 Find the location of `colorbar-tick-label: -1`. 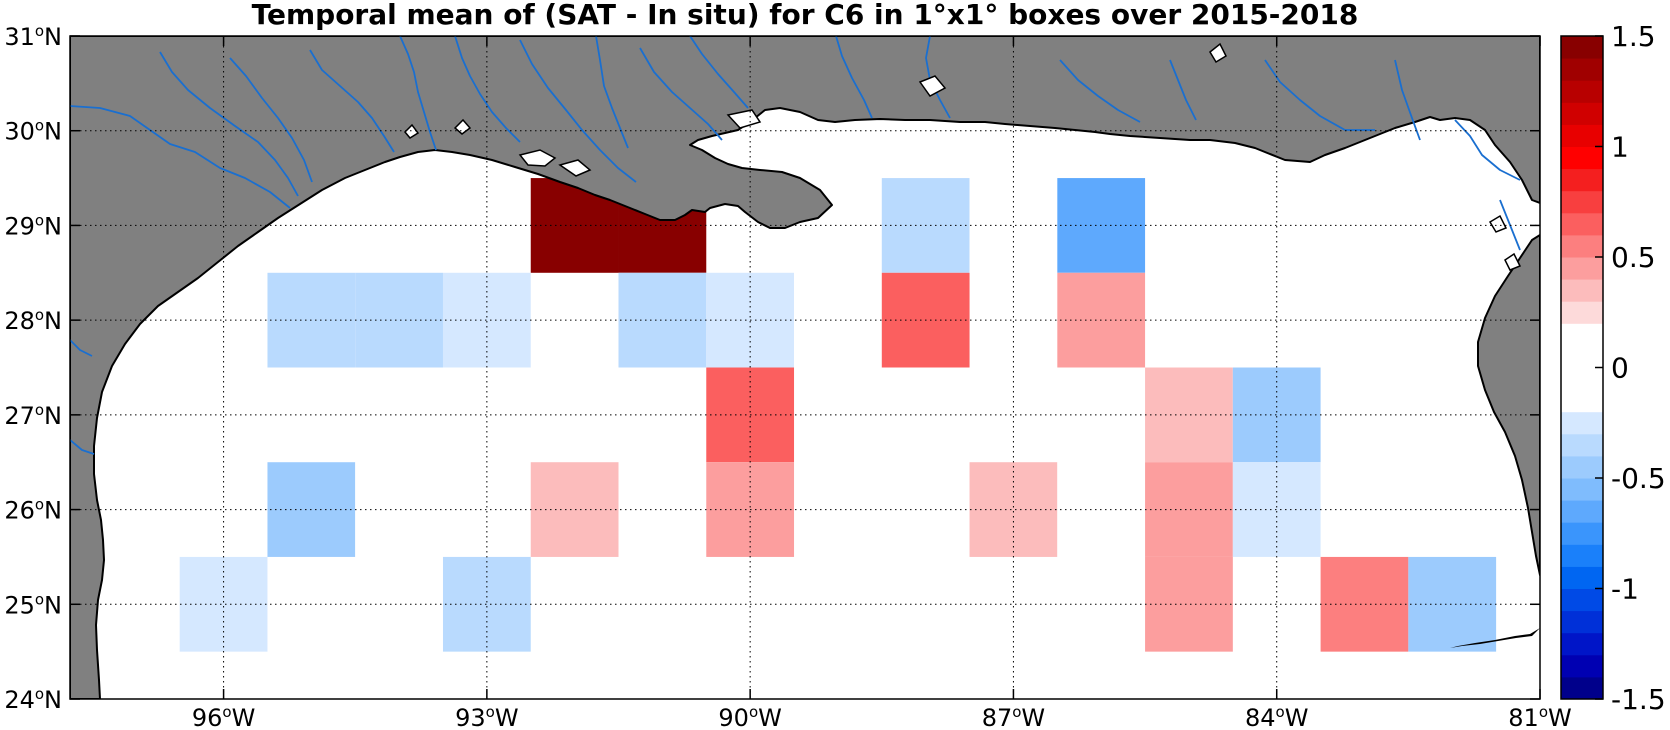

colorbar-tick-label: -1 is located at coordinates (1625, 589).